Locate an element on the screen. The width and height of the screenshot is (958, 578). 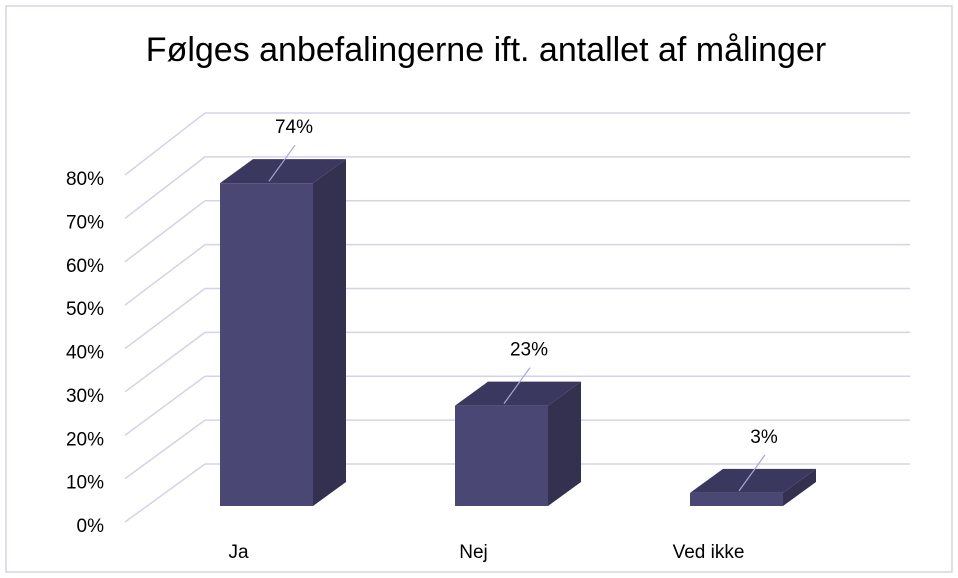
x-tick-label: Nej is located at coordinates (473, 552).